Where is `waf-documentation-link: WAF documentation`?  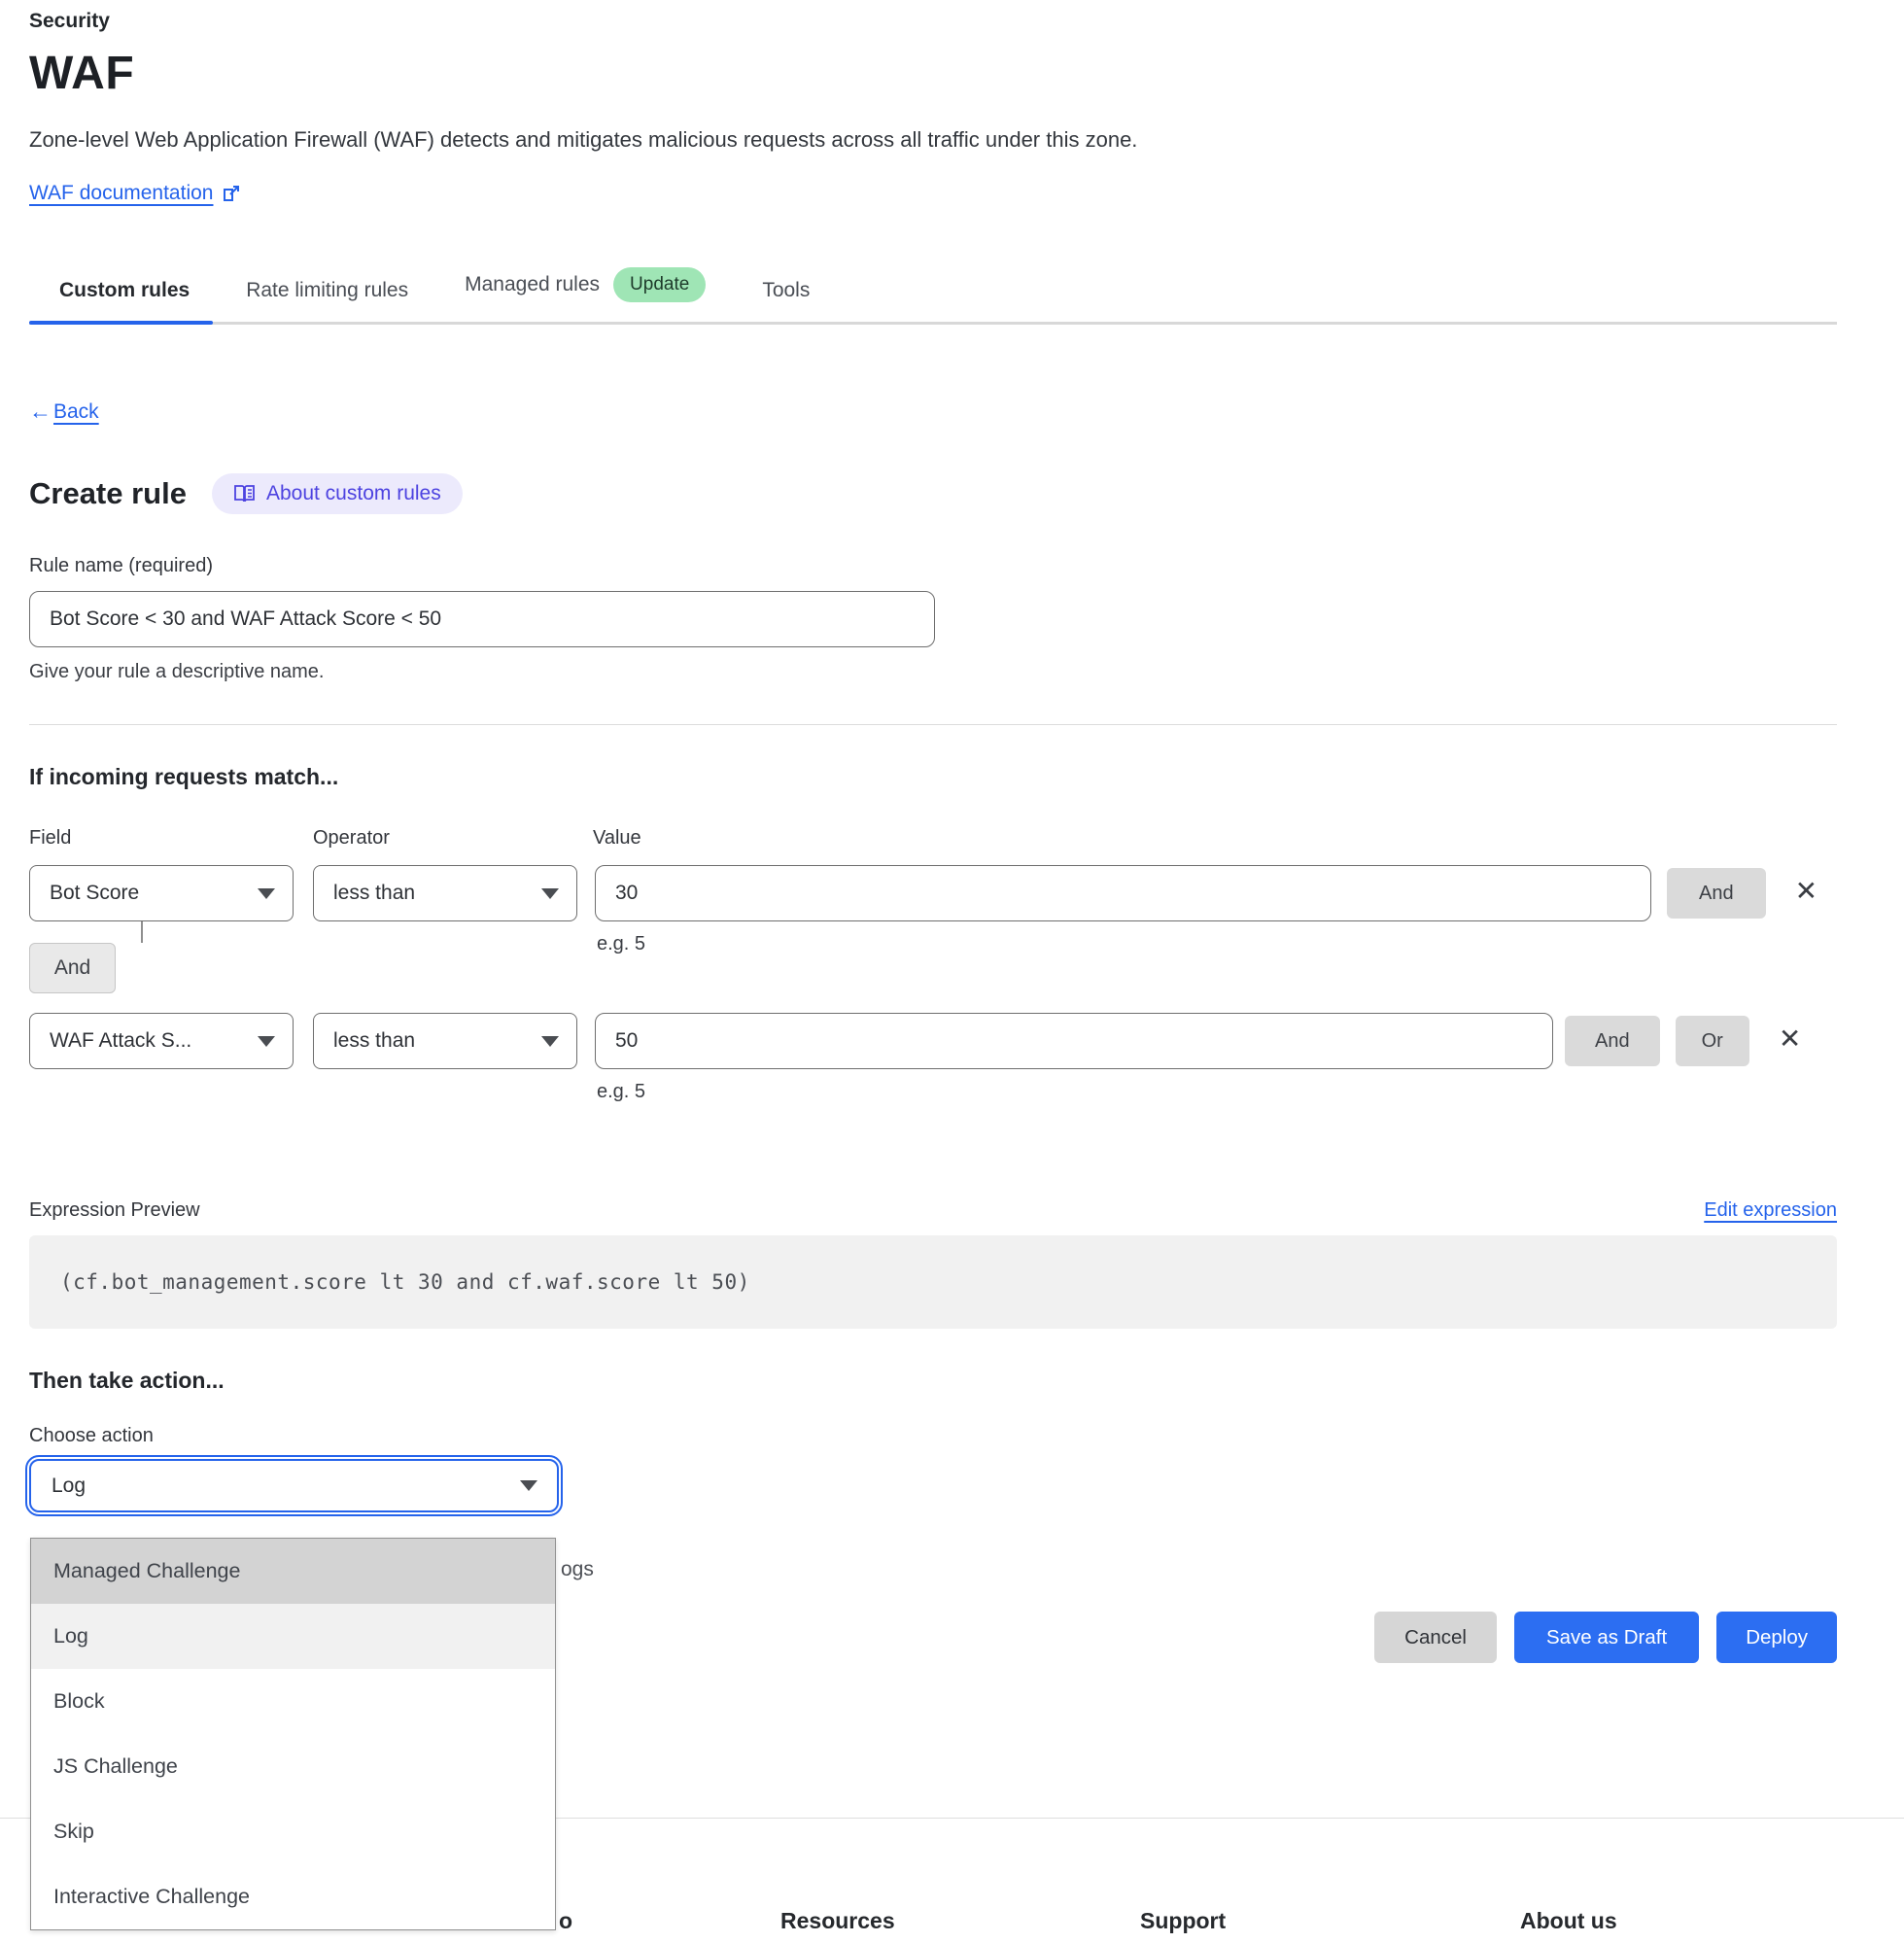 waf-documentation-link: WAF documentation is located at coordinates (135, 193).